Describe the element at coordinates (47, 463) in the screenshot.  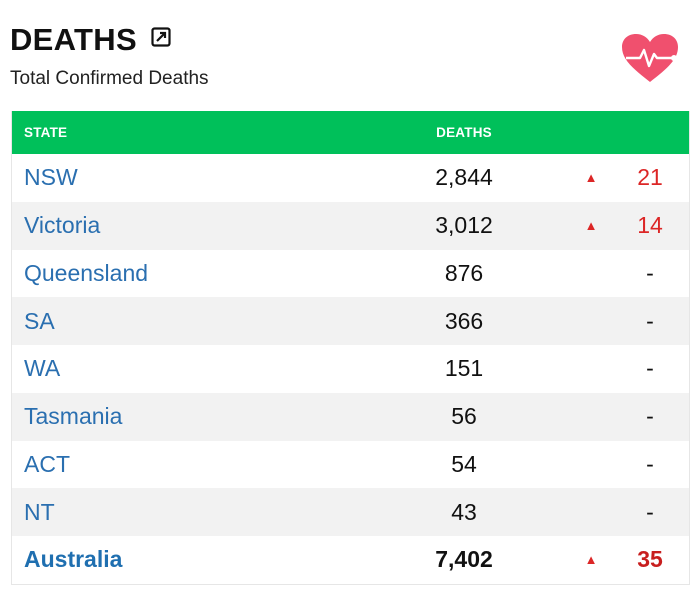
I see `state-link: ACT` at that location.